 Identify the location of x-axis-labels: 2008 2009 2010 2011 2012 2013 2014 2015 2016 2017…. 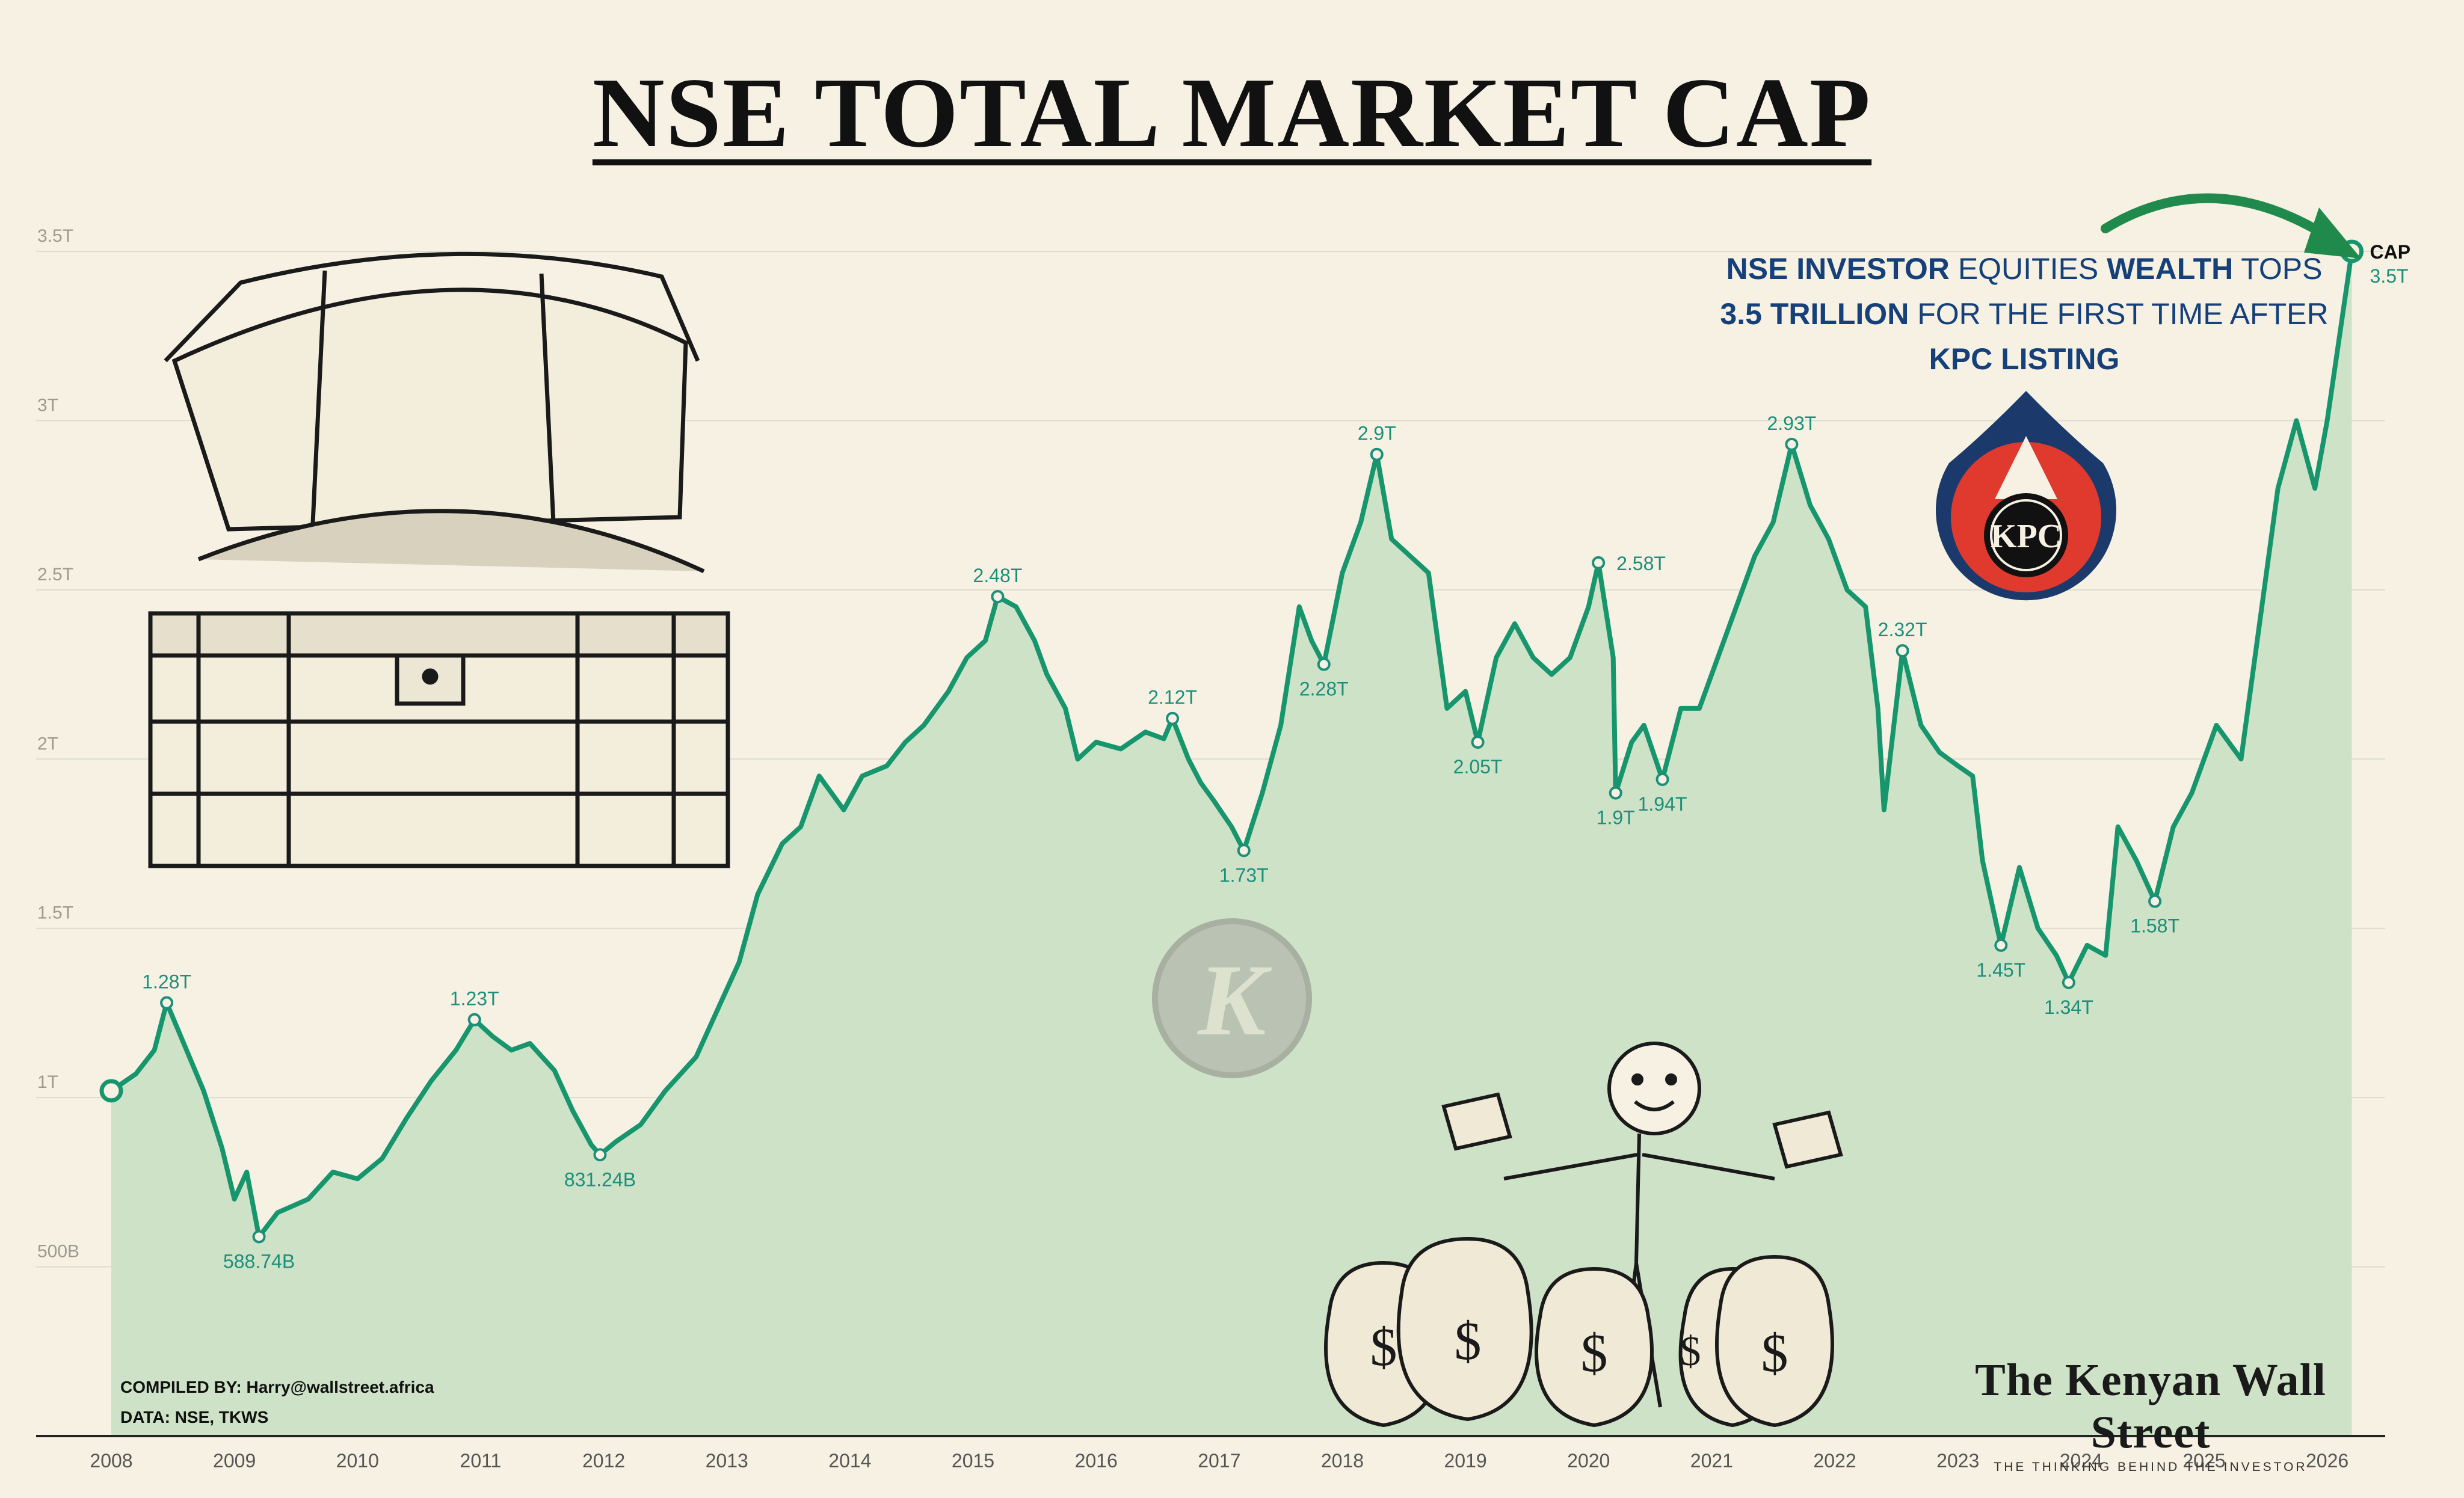
(1219, 1461).